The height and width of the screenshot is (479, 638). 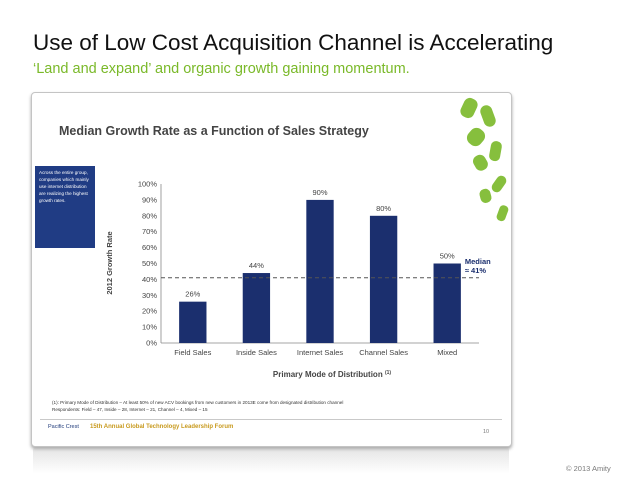 I want to click on y-axis-title: 2012 Growth Rate, so click(x=109, y=262).